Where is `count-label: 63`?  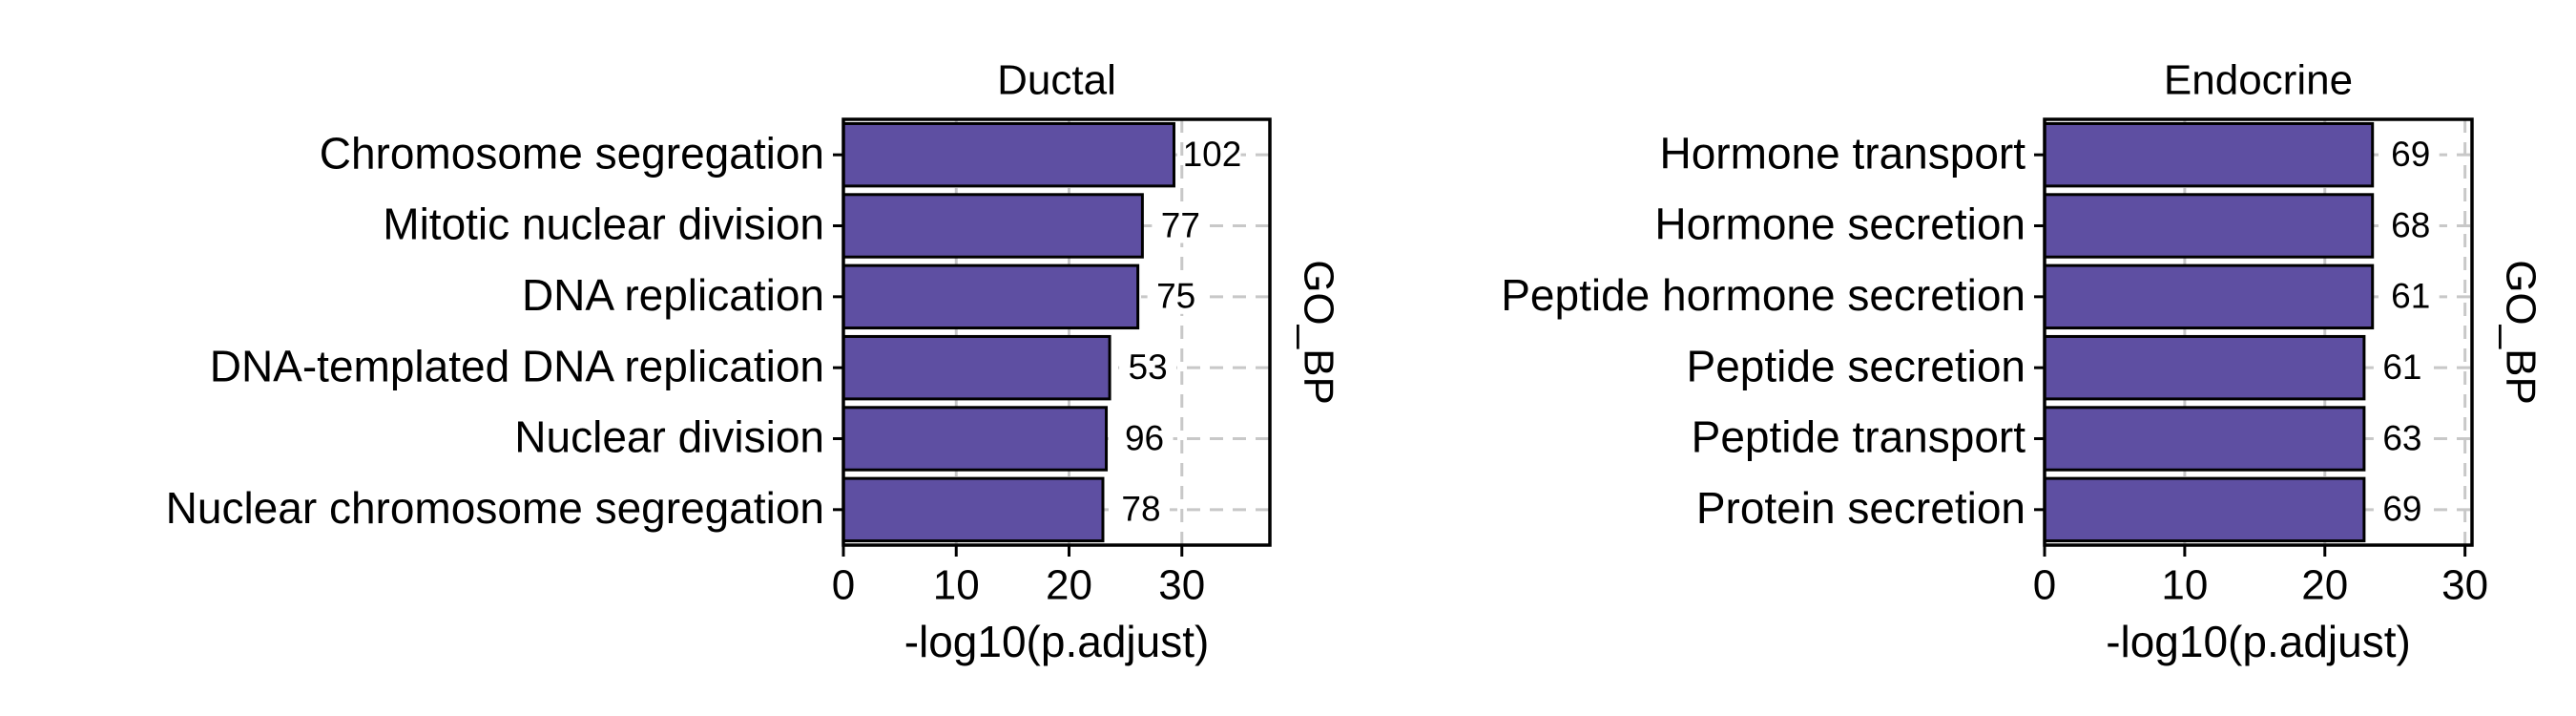
count-label: 63 is located at coordinates (2401, 437).